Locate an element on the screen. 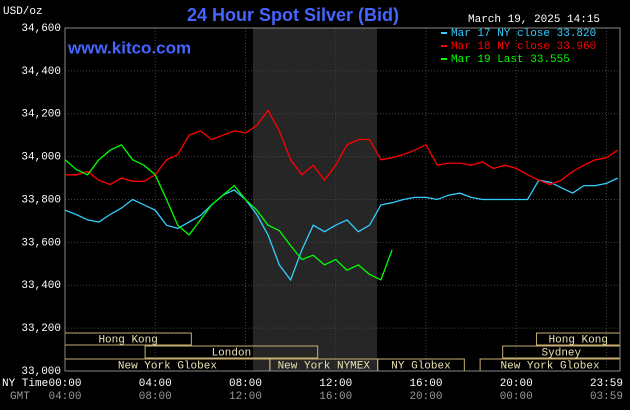 The image size is (630, 410). session-box is located at coordinates (231, 352).